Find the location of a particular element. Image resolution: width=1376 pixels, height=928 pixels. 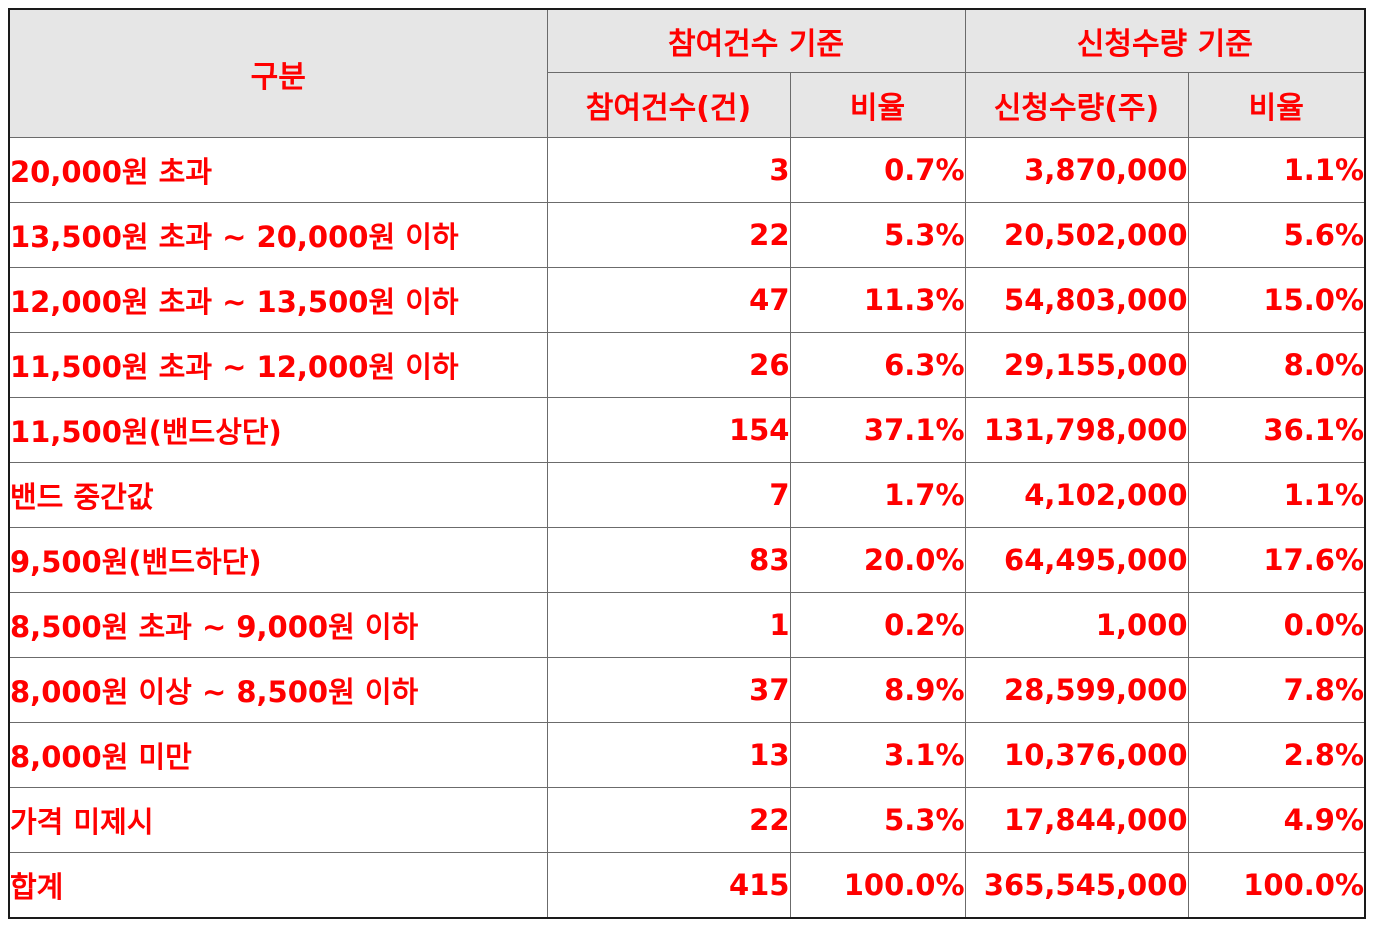

participation-count-cell: 83 is located at coordinates (668, 560).